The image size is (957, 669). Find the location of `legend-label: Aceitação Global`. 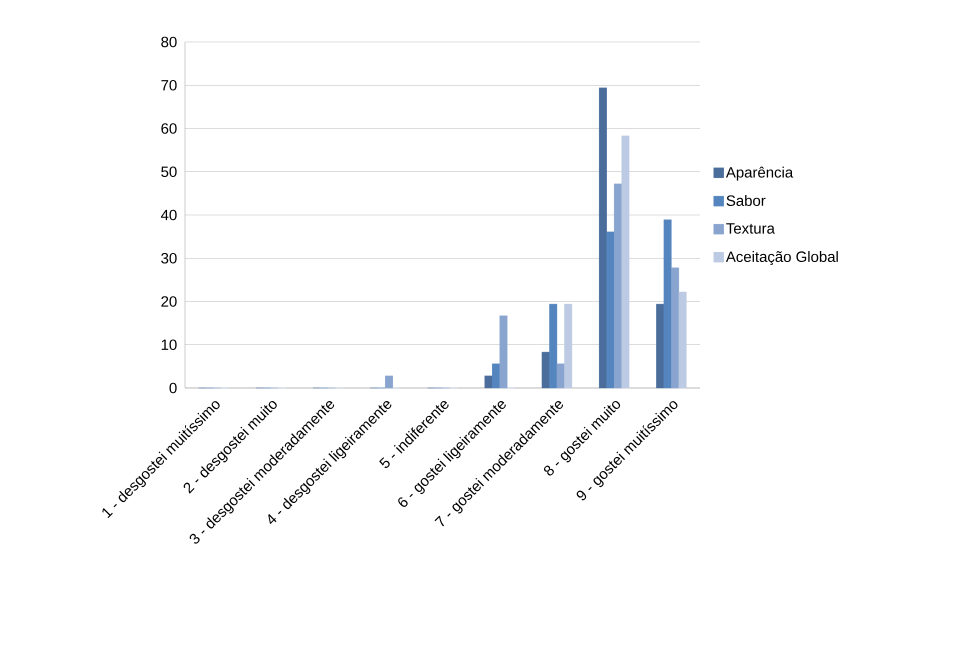

legend-label: Aceitação Global is located at coordinates (782, 258).